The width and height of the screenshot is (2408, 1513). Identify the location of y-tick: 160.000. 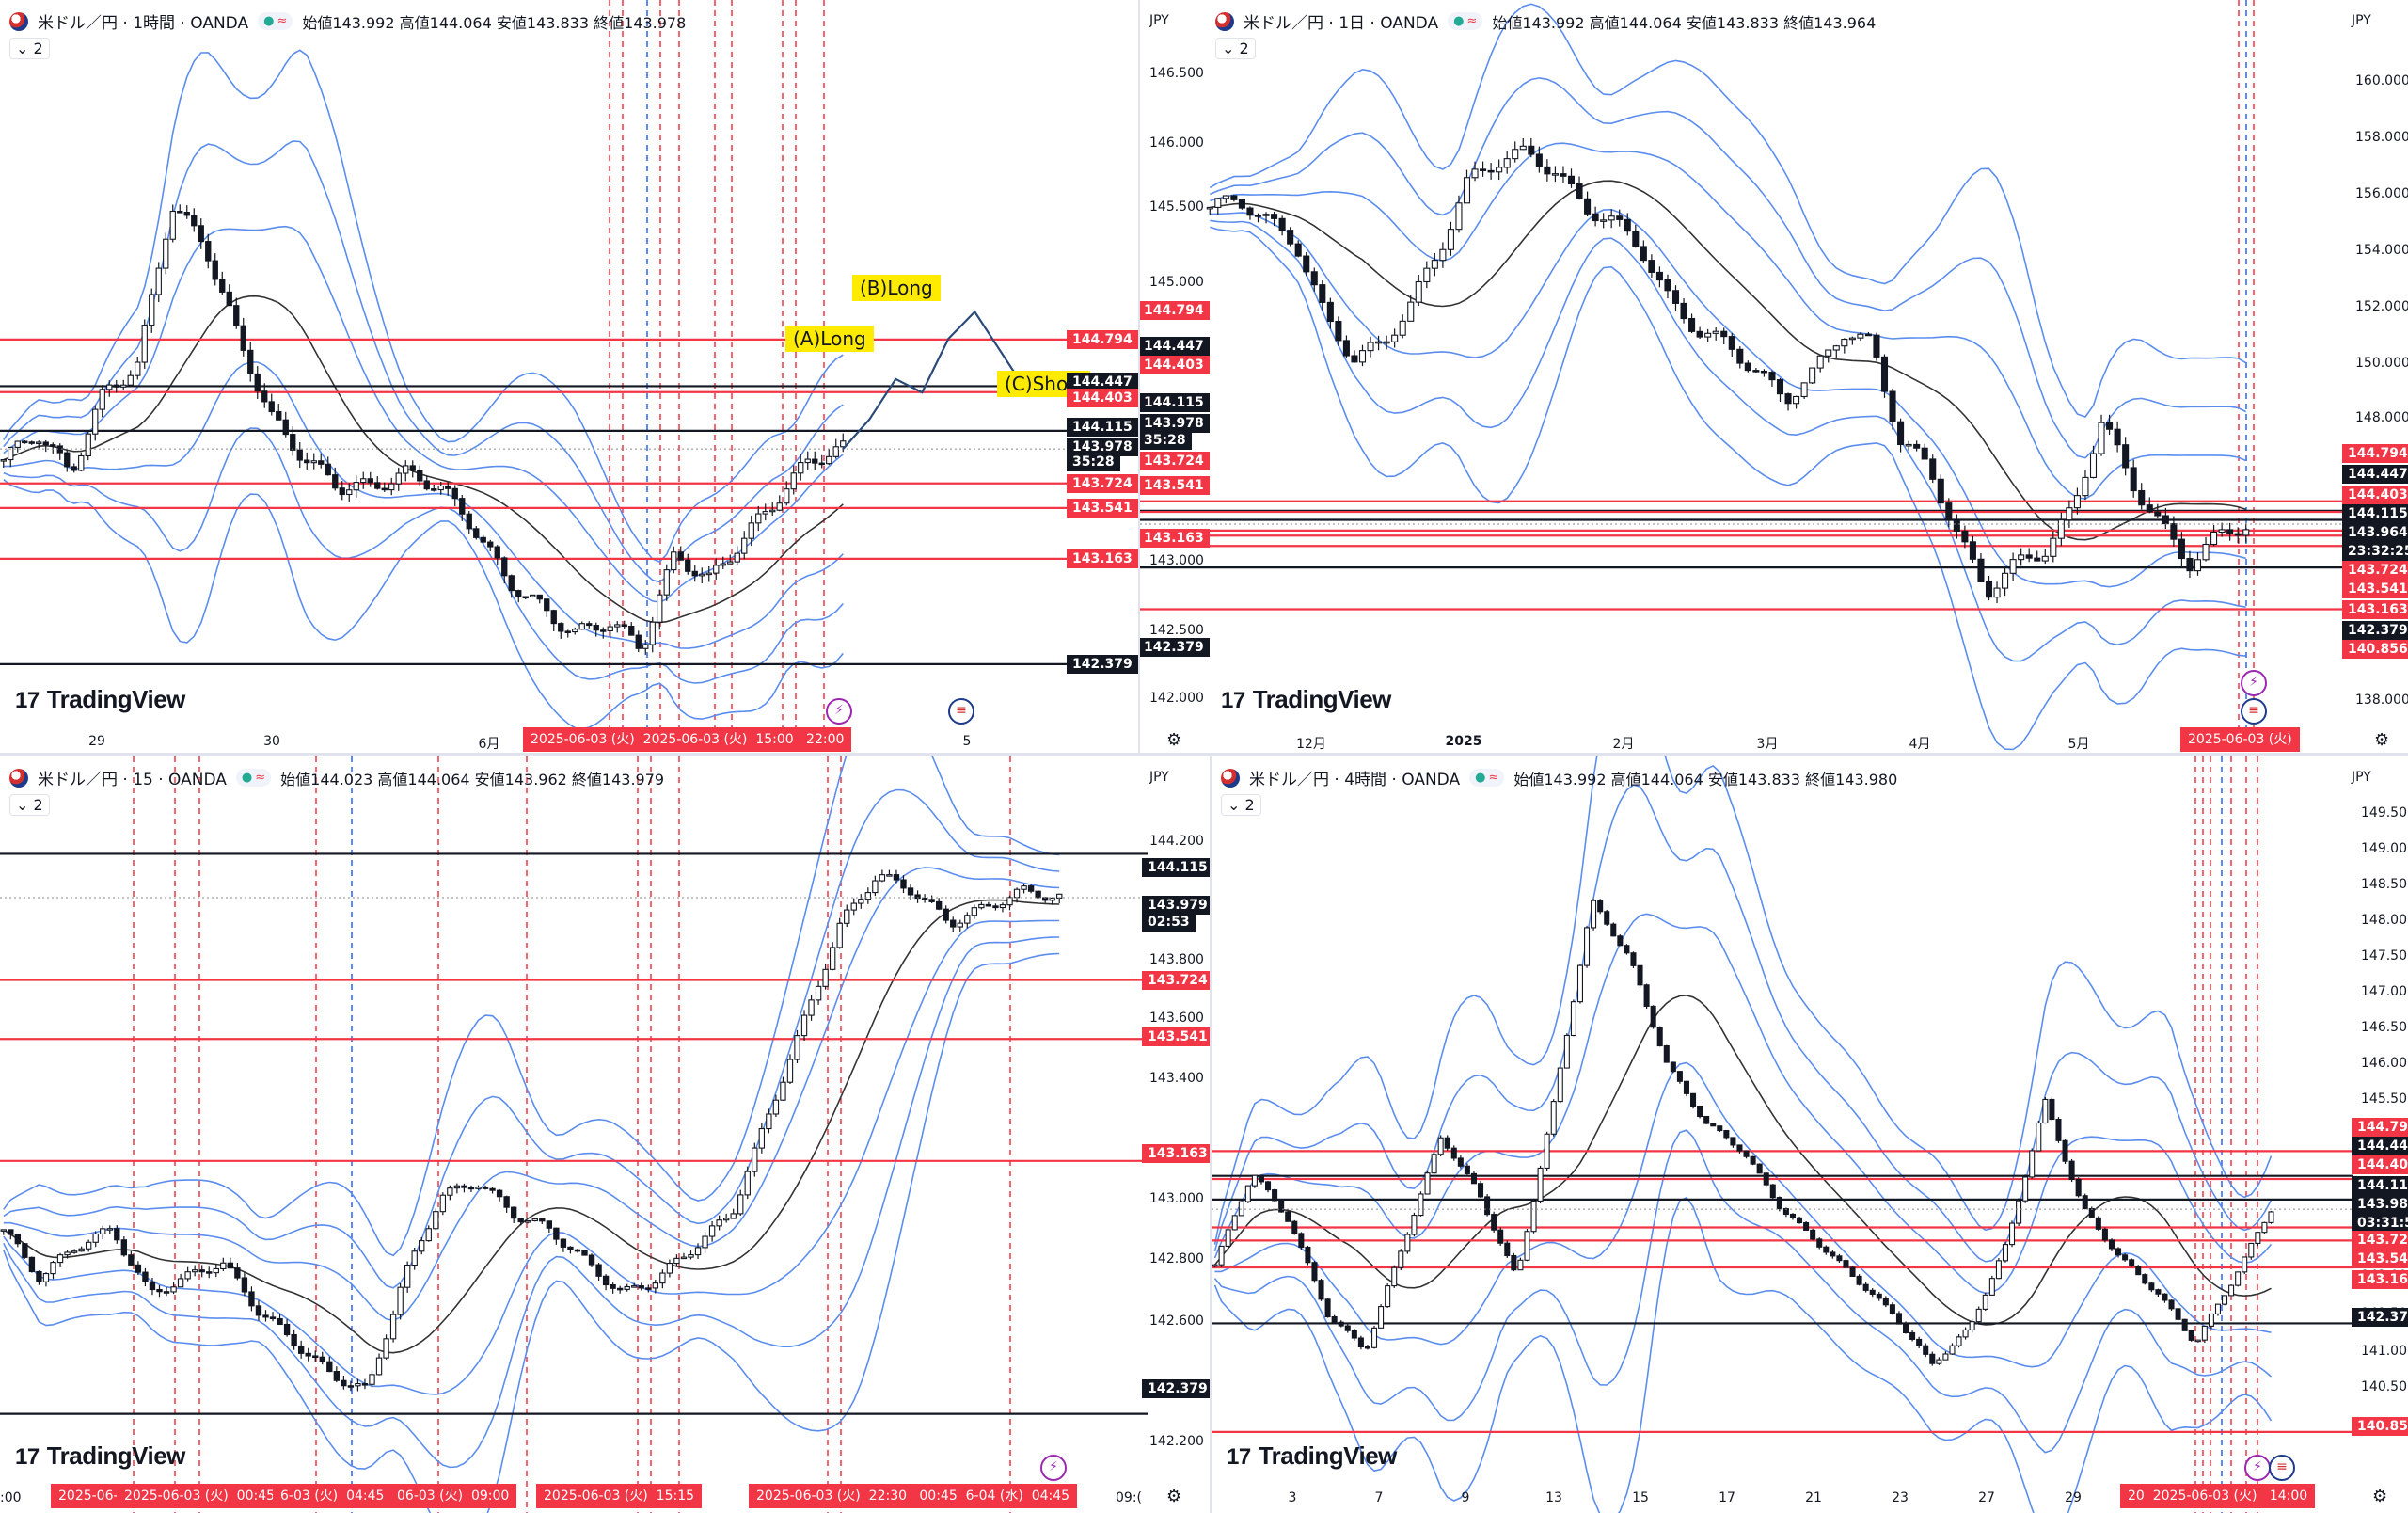
(2381, 80).